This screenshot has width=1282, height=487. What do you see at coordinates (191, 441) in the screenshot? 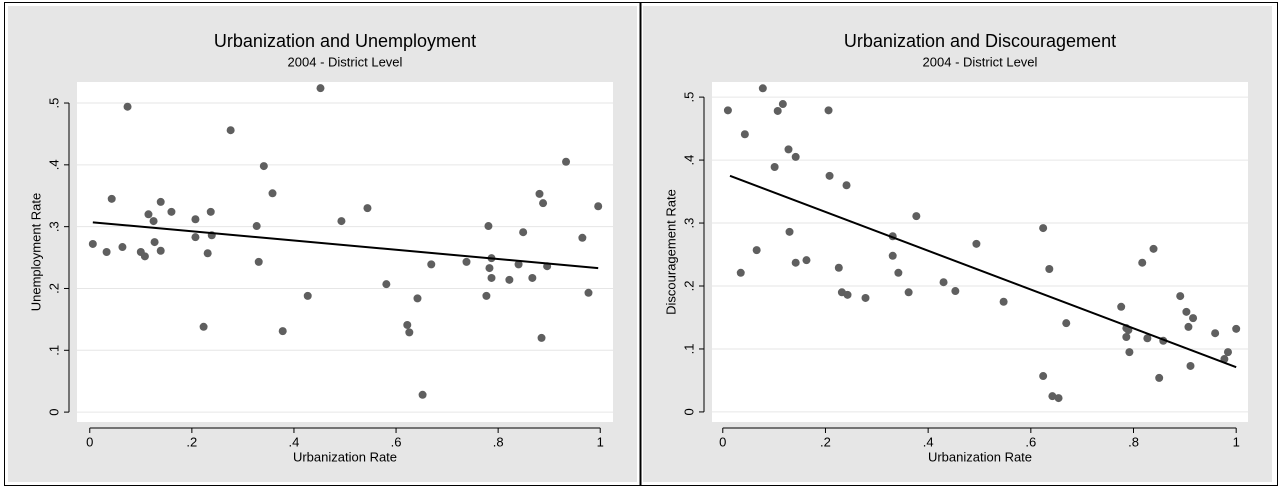
I see `x-tick-label: .2` at bounding box center [191, 441].